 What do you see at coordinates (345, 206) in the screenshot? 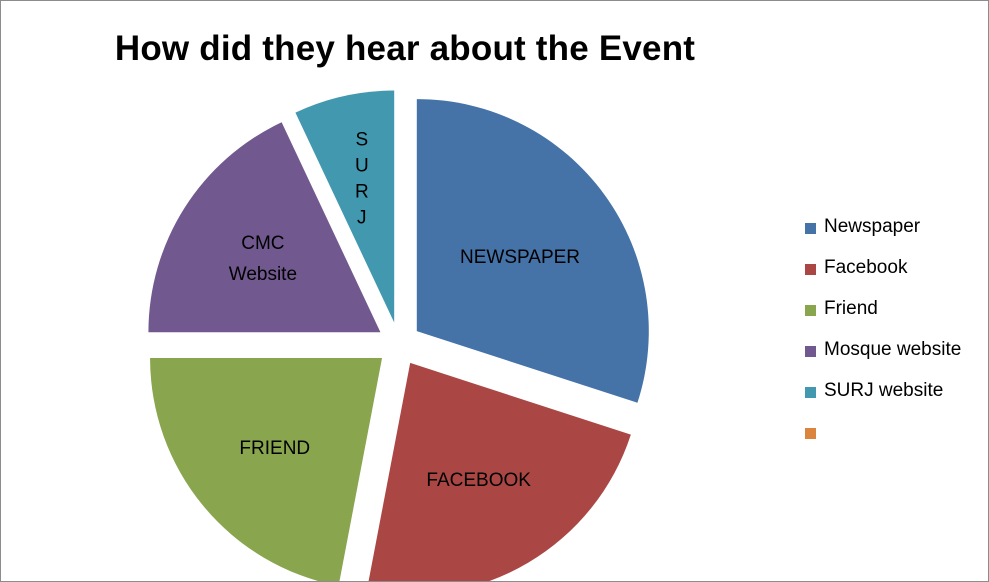
I see `pie-slice-surj-website` at bounding box center [345, 206].